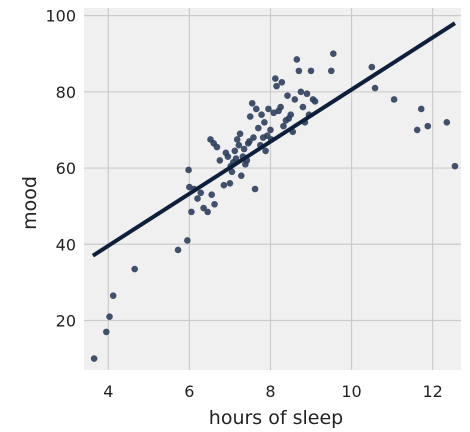 This screenshot has height=432, width=470. I want to click on y-tick-label: 60, so click(66, 168).